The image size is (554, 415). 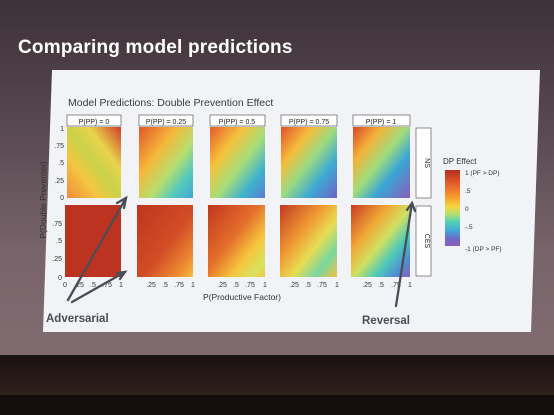 What do you see at coordinates (60, 278) in the screenshot?
I see `y-tick-bottom-3: 0` at bounding box center [60, 278].